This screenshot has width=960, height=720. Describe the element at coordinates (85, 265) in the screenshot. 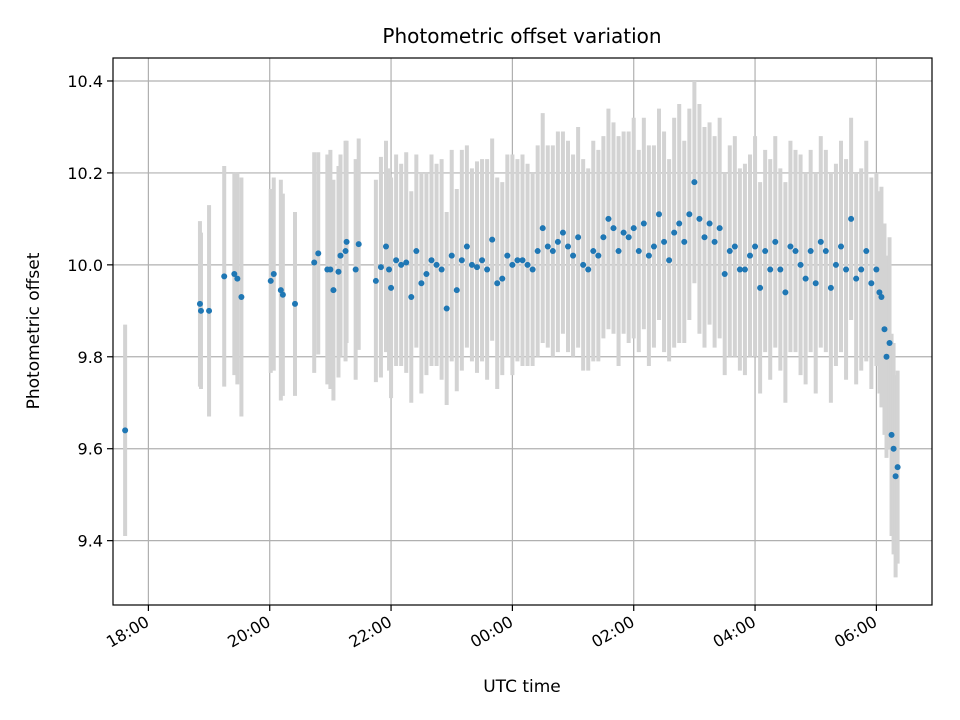

I see `y-tick-label: 10.0` at that location.